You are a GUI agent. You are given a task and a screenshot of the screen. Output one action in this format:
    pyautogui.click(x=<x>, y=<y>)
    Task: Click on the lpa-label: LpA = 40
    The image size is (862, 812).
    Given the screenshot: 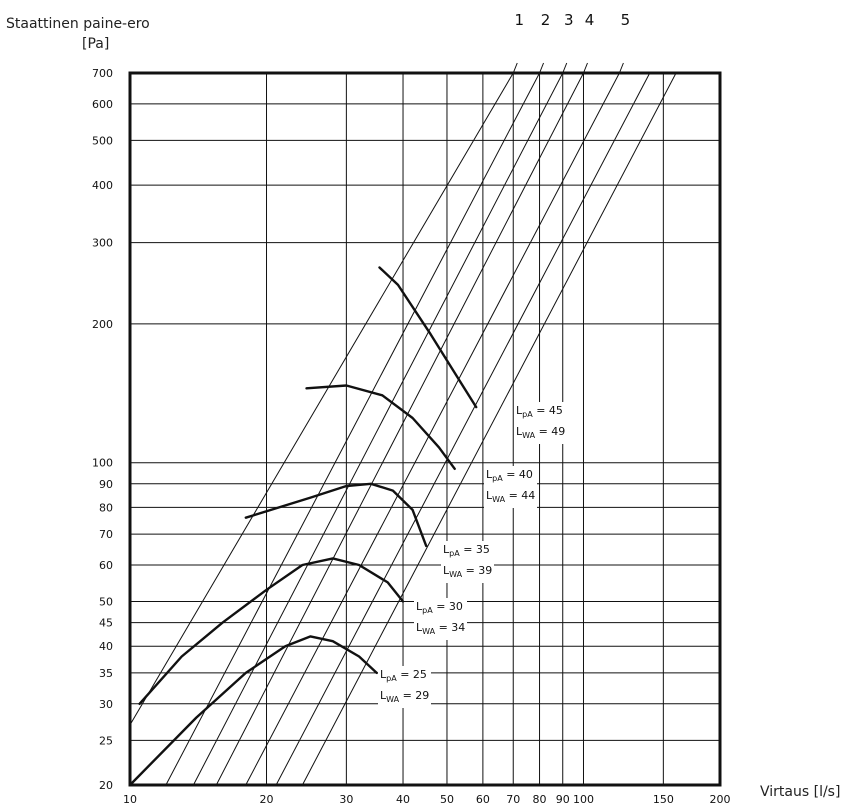 What is the action you would take?
    pyautogui.click(x=509, y=476)
    